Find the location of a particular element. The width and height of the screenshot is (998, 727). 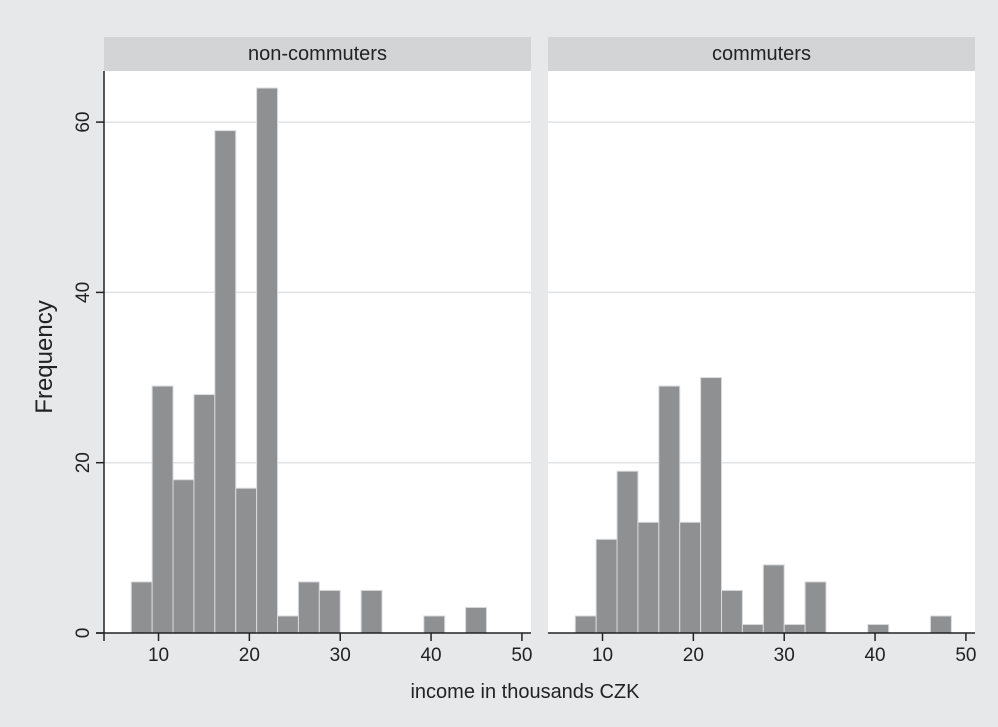

panel-title: non-commuters is located at coordinates (317, 54).